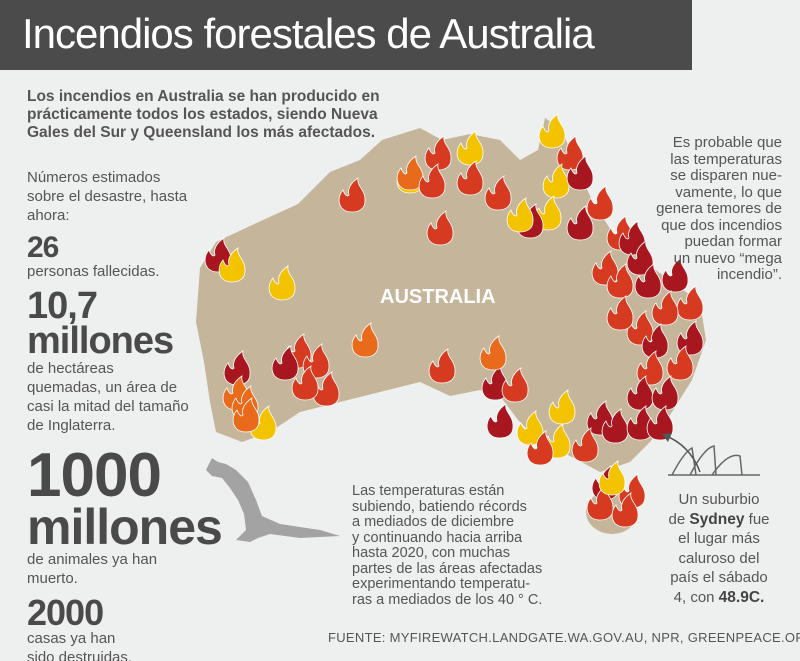 The width and height of the screenshot is (800, 661). I want to click on stat-text: personas fallecidas., so click(124, 271).